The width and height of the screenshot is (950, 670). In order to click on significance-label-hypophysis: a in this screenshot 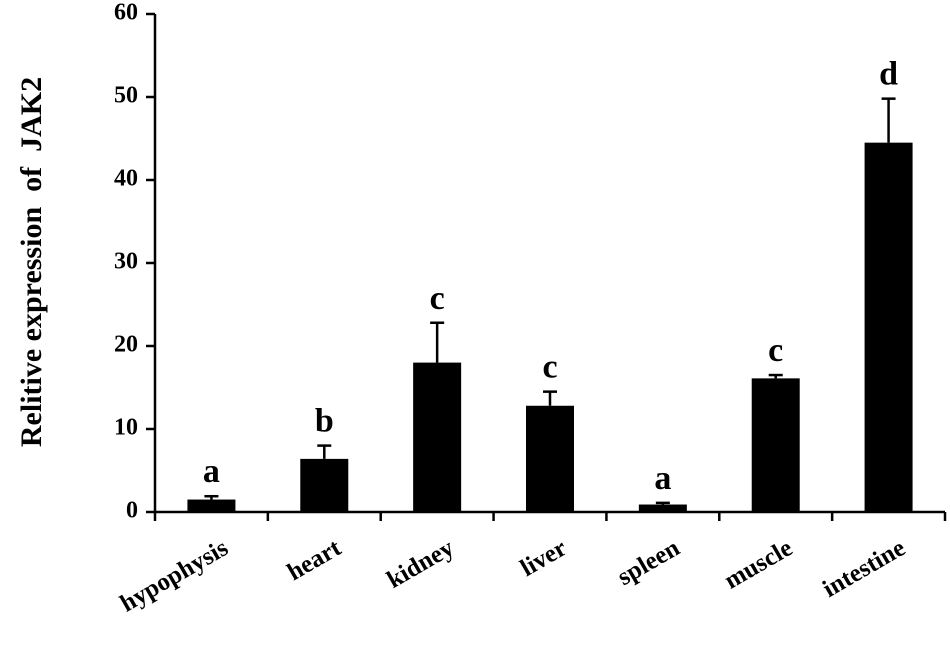, I will do `click(211, 471)`.